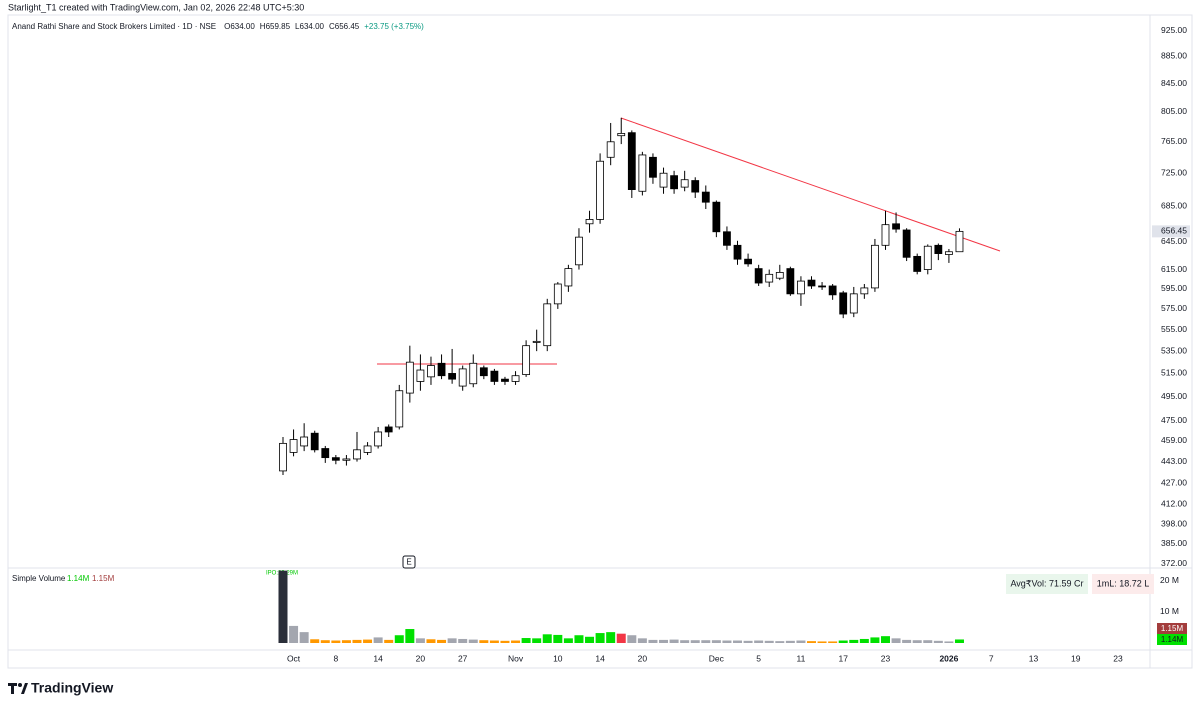 The image size is (1200, 707). What do you see at coordinates (378, 658) in the screenshot?
I see `x-tick-label: 14` at bounding box center [378, 658].